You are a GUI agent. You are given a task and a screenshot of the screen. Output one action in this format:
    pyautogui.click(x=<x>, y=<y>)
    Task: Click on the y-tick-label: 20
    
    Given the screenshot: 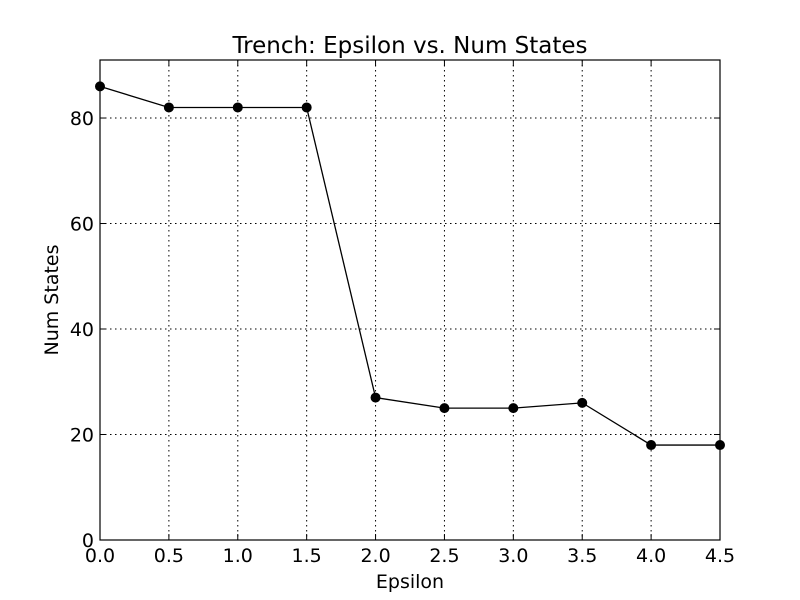 What is the action you would take?
    pyautogui.click(x=82, y=436)
    